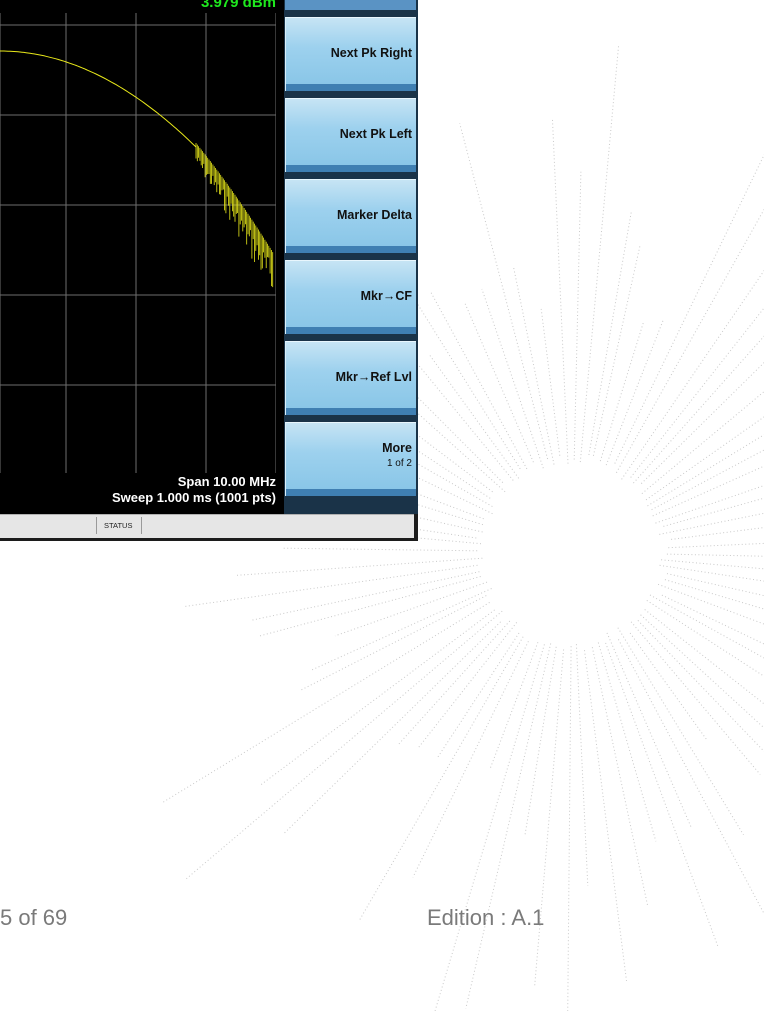 This screenshot has width=764, height=1011. What do you see at coordinates (238, 5) in the screenshot?
I see `marker-amplitude-readout: 3.979 dBm` at bounding box center [238, 5].